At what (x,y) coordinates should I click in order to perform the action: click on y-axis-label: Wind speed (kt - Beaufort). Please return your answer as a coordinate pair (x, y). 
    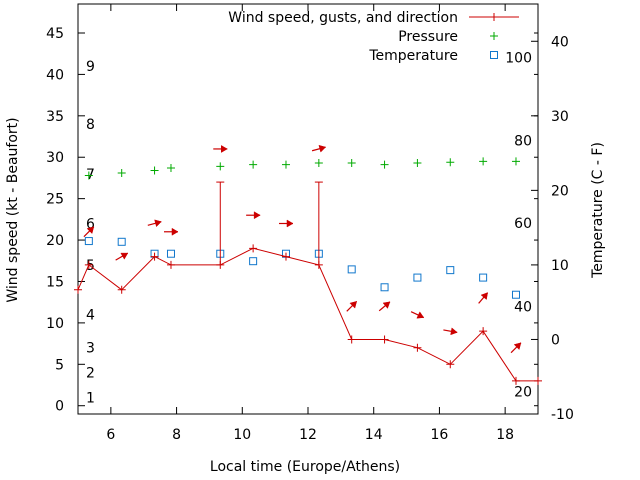
    Looking at the image, I should click on (13, 209).